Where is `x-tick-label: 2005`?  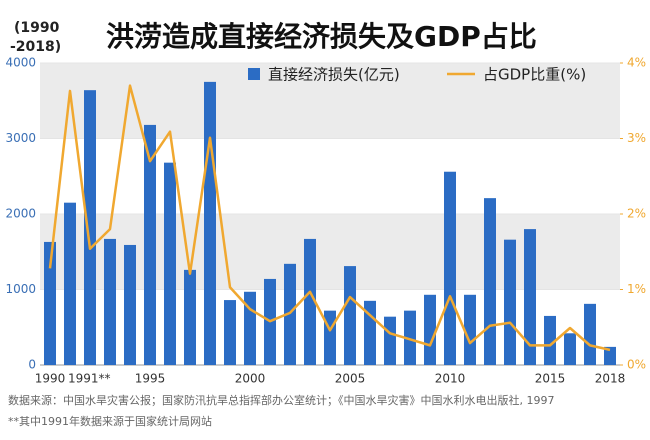 x-tick-label: 2005 is located at coordinates (350, 379).